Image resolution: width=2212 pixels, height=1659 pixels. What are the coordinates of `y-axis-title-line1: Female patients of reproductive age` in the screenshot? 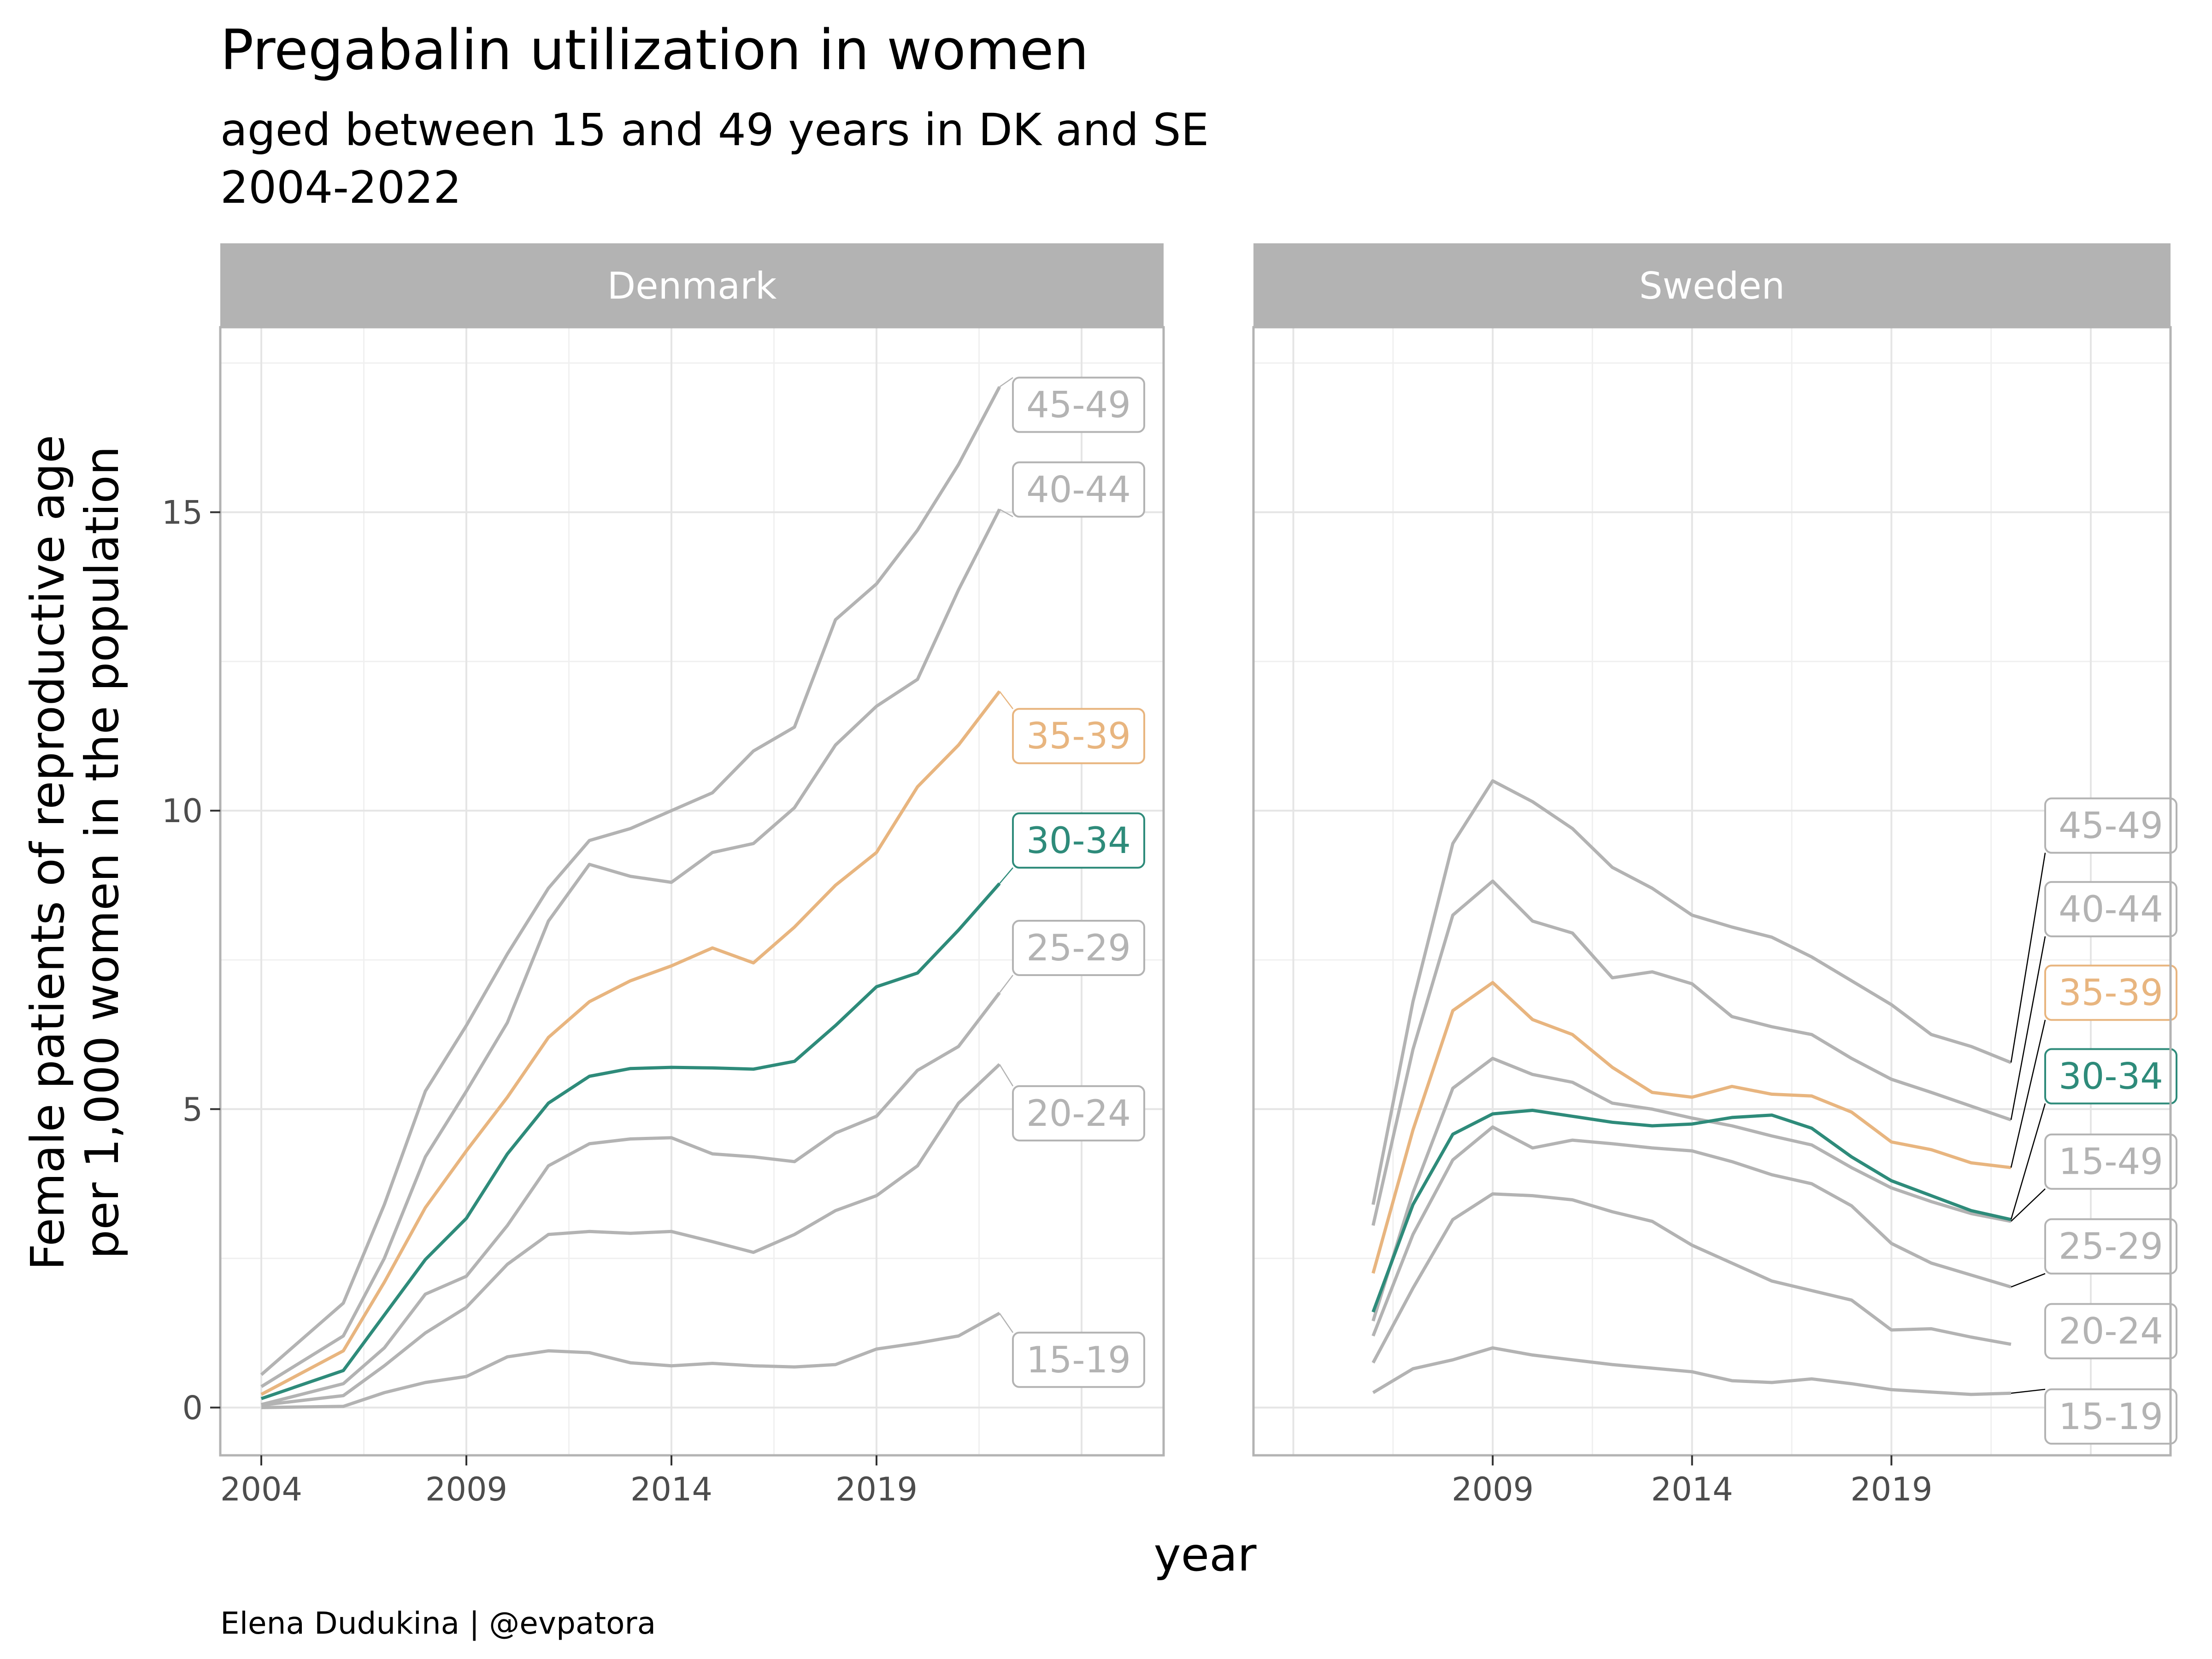 It's located at (48, 853).